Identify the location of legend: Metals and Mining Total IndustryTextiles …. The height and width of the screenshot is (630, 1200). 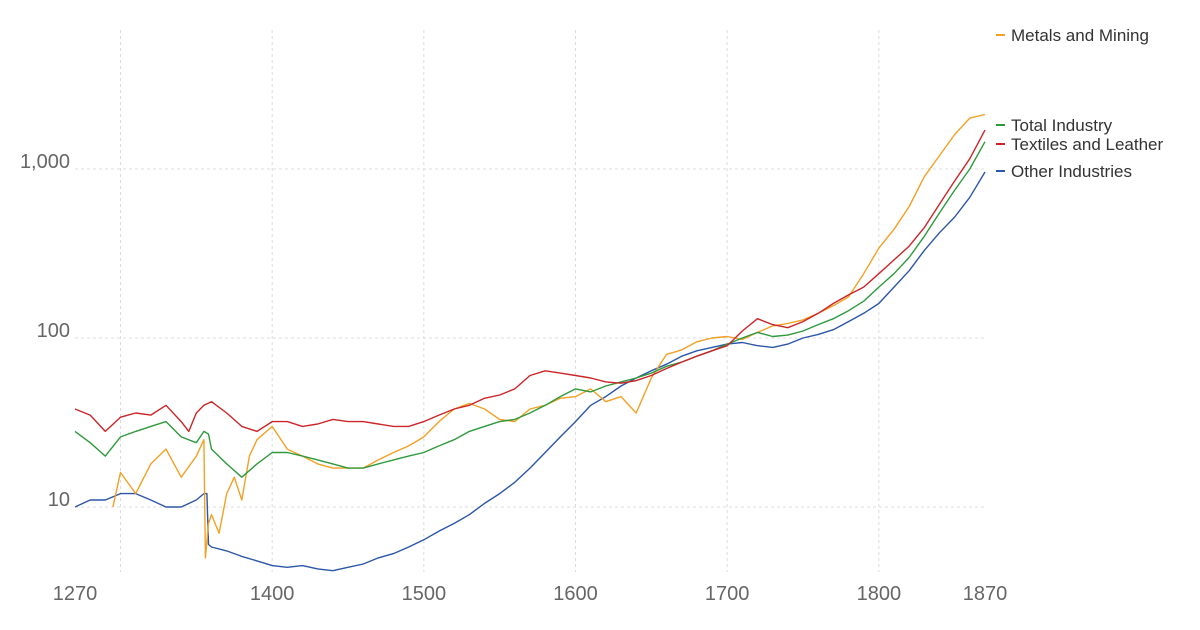
(1079, 103).